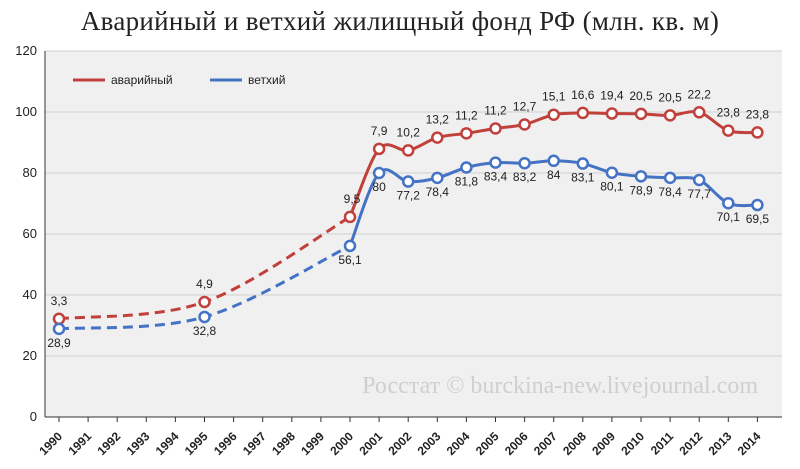  I want to click on x-tick-label: 1993, so click(138, 443).